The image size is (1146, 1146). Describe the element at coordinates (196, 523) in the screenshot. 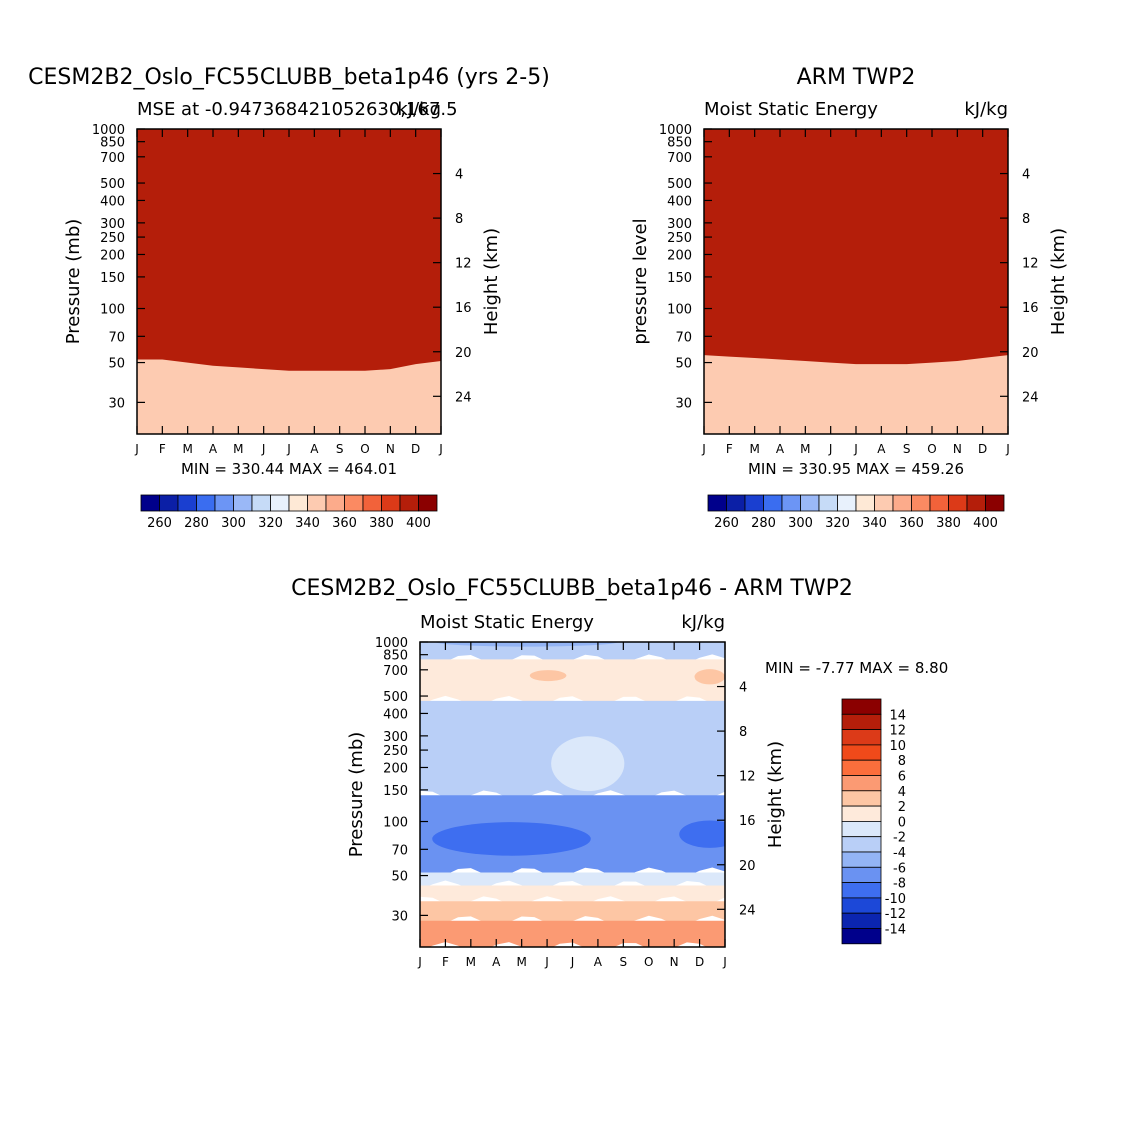

I see `colorbar-label: 280` at that location.